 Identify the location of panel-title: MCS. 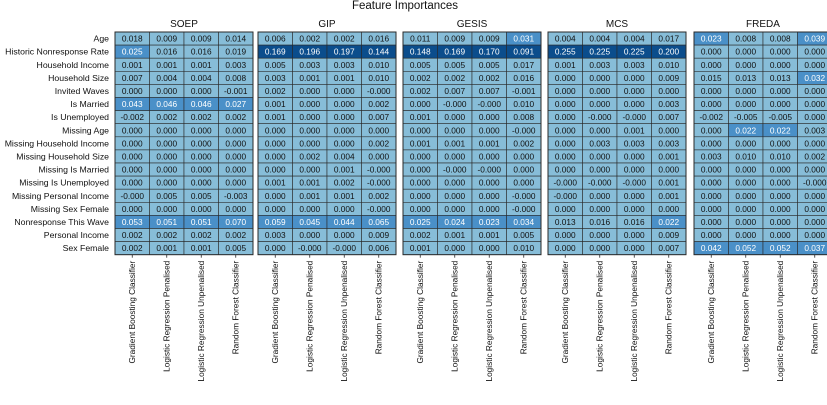
(617, 24).